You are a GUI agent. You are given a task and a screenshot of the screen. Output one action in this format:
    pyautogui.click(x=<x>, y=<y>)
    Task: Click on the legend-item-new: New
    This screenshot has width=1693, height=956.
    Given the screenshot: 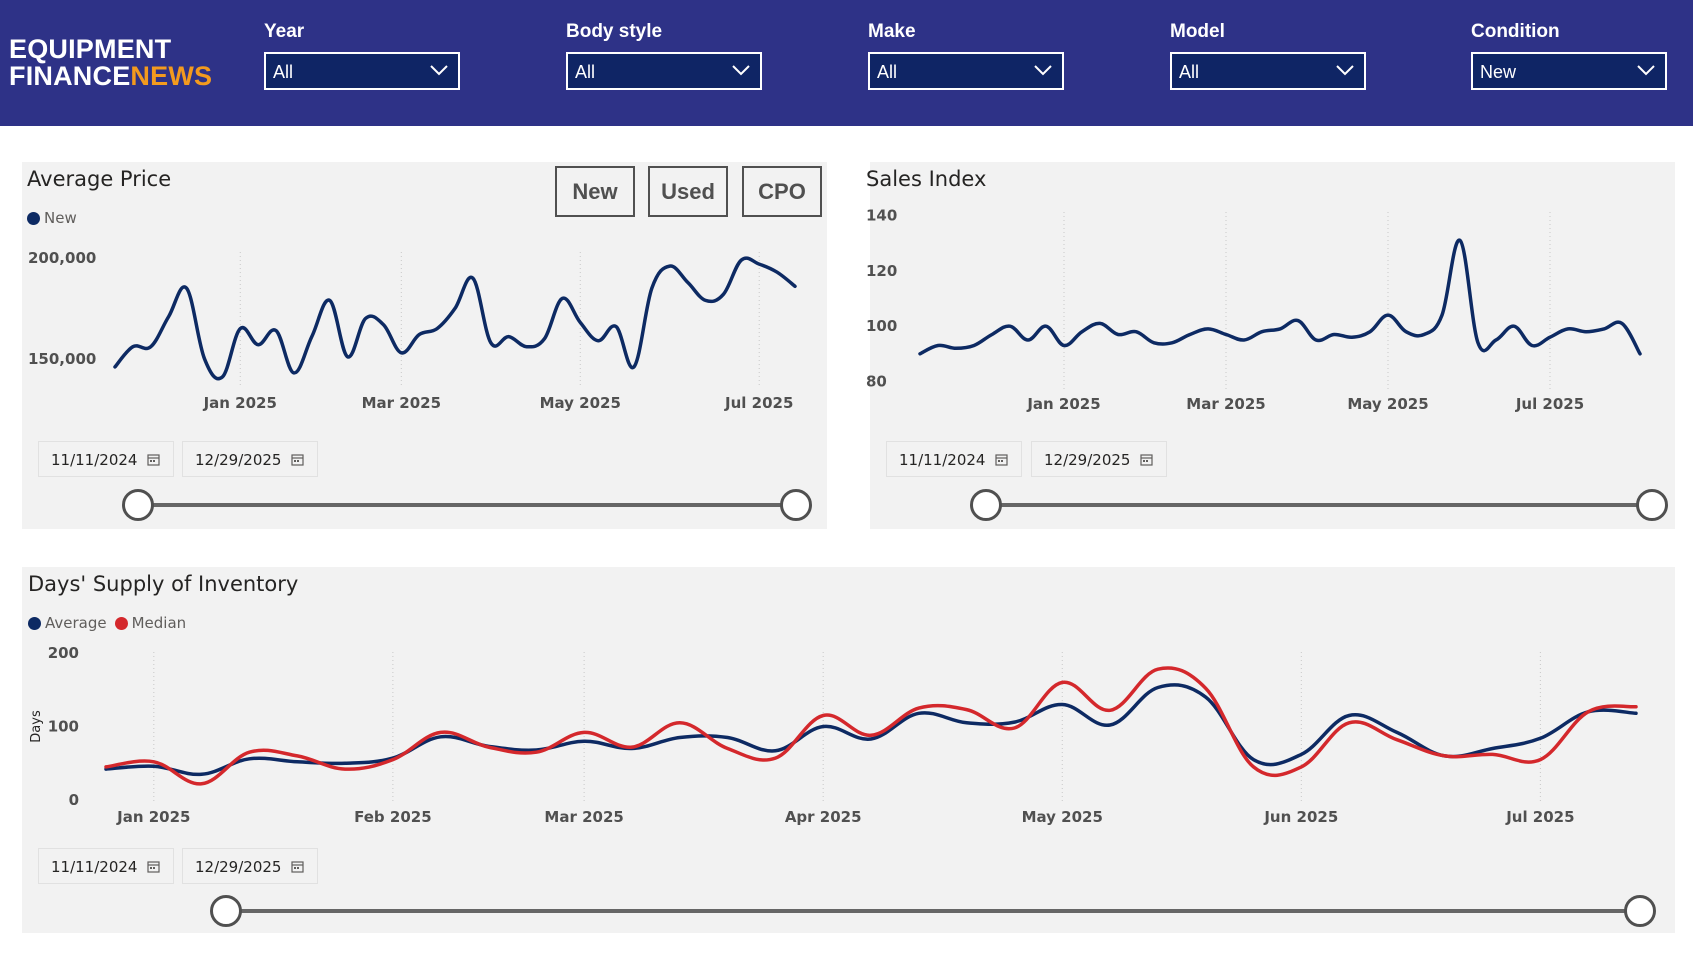 What is the action you would take?
    pyautogui.click(x=52, y=218)
    